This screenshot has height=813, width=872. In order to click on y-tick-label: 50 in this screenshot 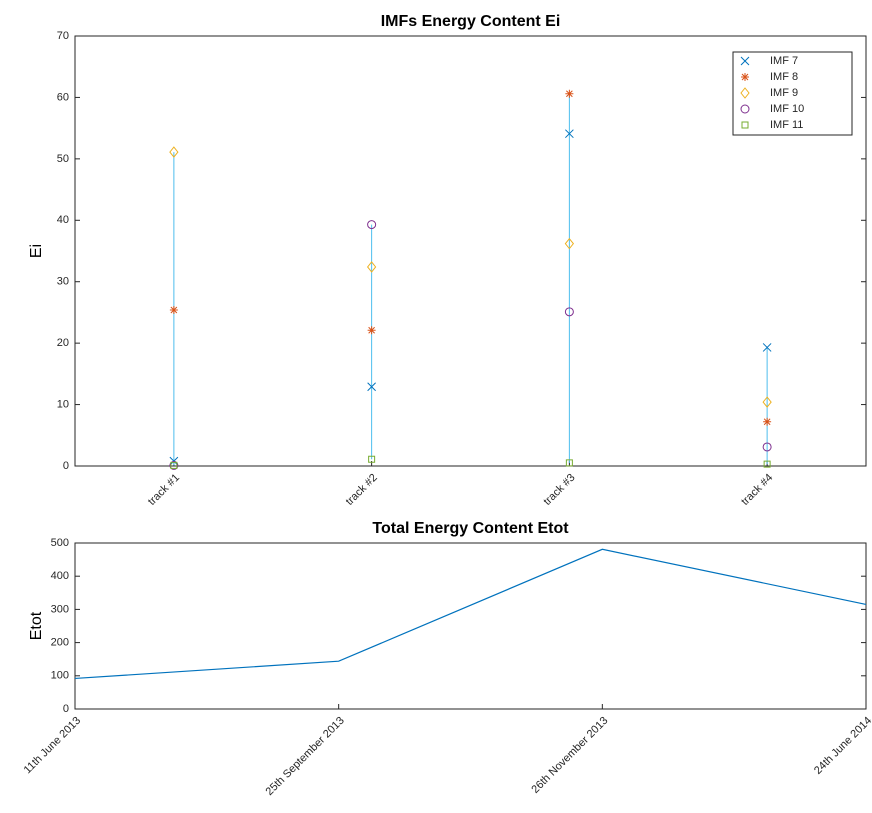, I will do `click(63, 159)`.